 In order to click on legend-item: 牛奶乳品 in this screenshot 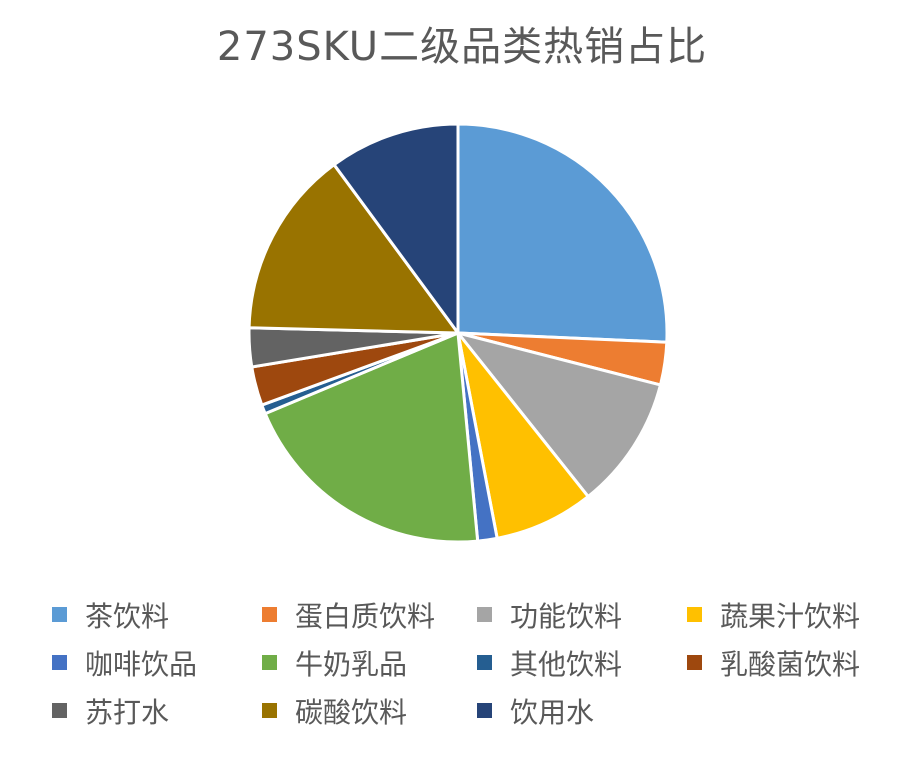, I will do `click(369, 663)`.